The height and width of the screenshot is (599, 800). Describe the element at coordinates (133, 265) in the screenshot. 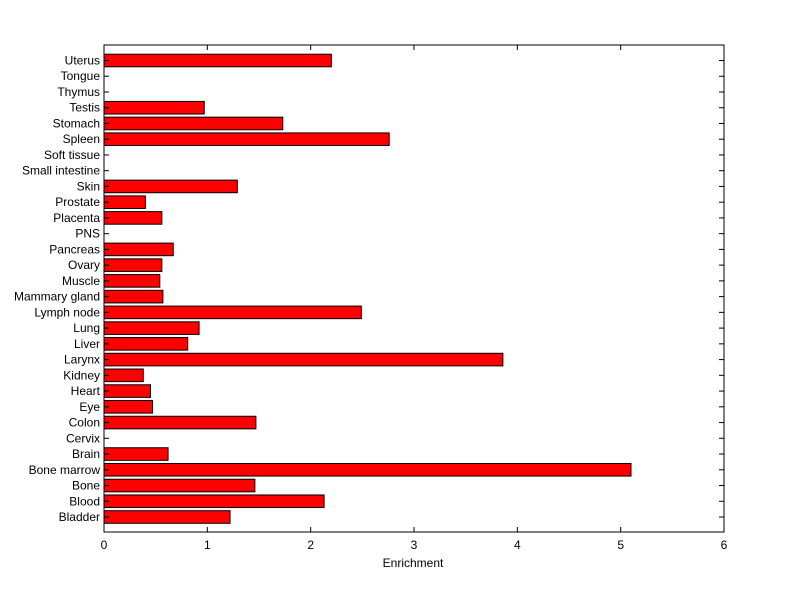

I see `bar-ovary` at that location.